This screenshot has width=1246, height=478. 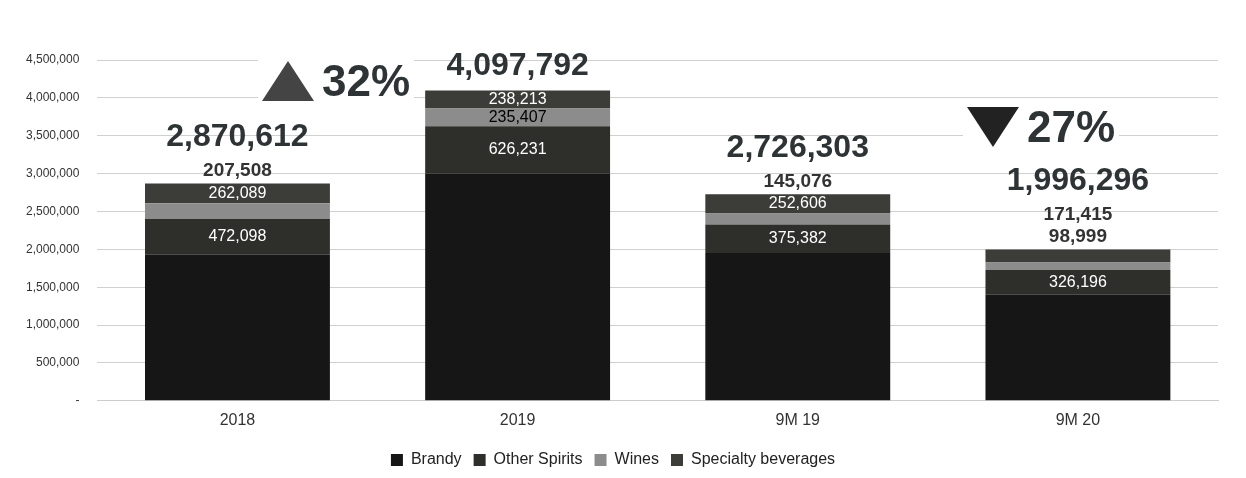 What do you see at coordinates (237, 419) in the screenshot?
I see `x-tick-label: 2018` at bounding box center [237, 419].